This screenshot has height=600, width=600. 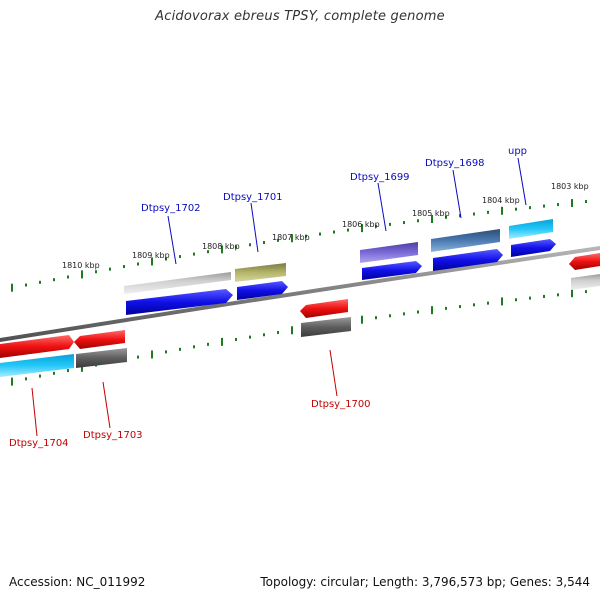 What do you see at coordinates (584, 271) in the screenshot?
I see `gene-partial-right` at bounding box center [584, 271].